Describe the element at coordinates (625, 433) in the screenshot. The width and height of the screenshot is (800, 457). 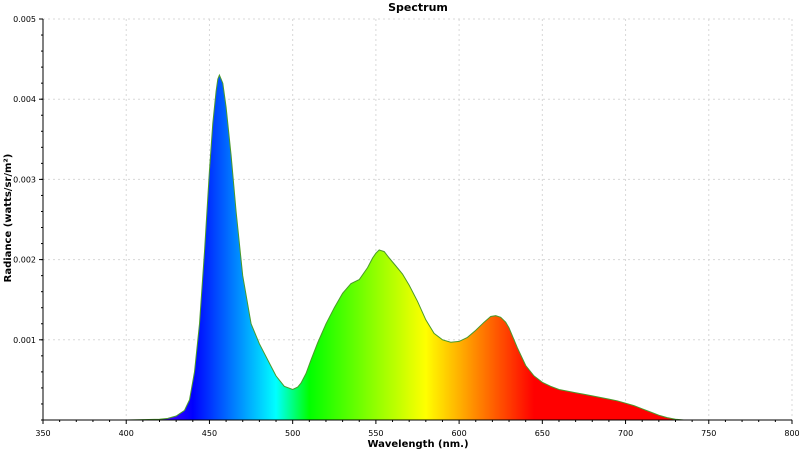
I see `x-tick-label: 700` at that location.